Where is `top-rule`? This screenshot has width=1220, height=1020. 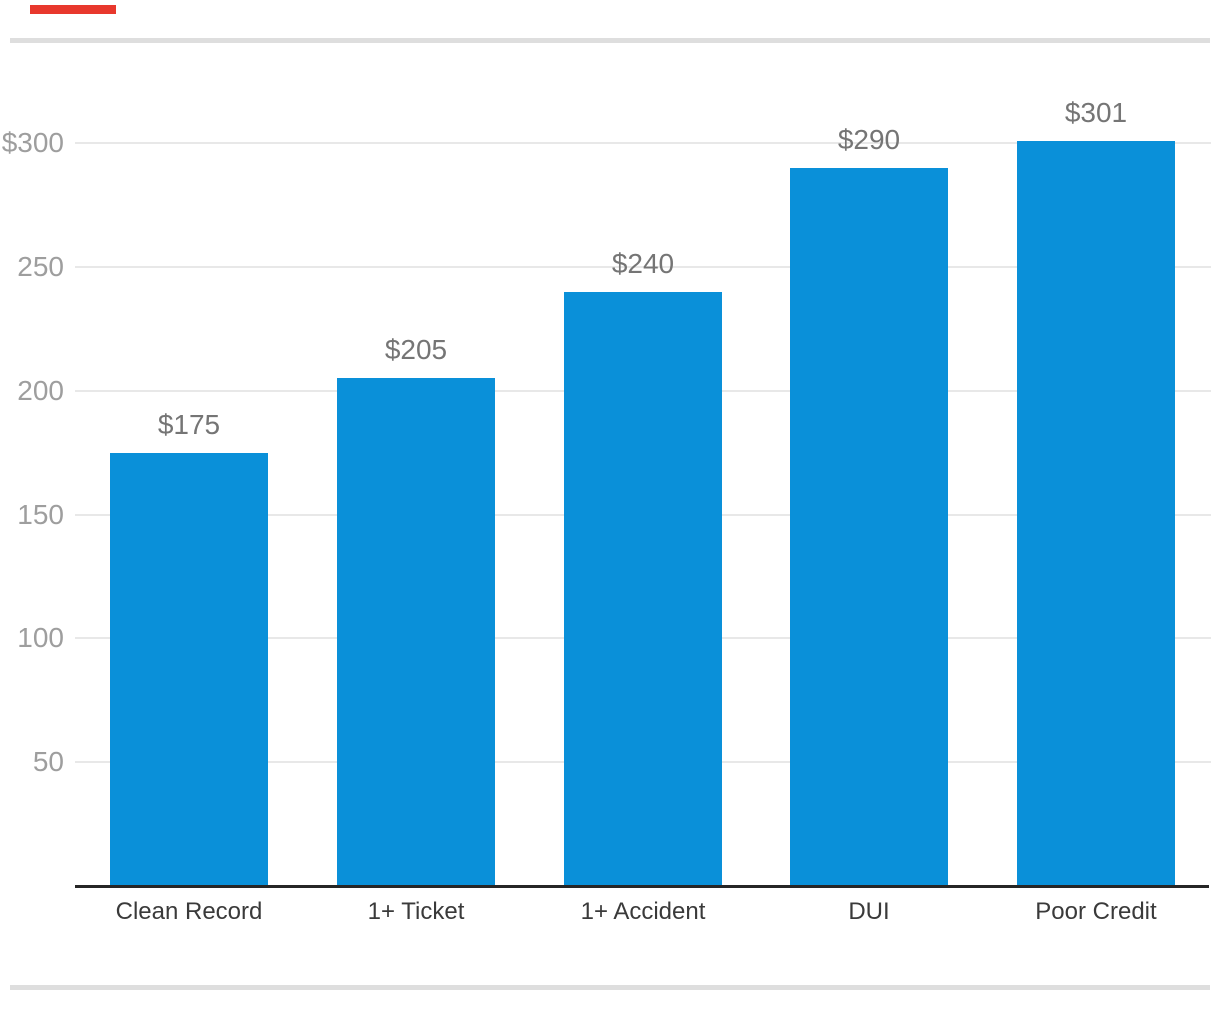
top-rule is located at coordinates (610, 40).